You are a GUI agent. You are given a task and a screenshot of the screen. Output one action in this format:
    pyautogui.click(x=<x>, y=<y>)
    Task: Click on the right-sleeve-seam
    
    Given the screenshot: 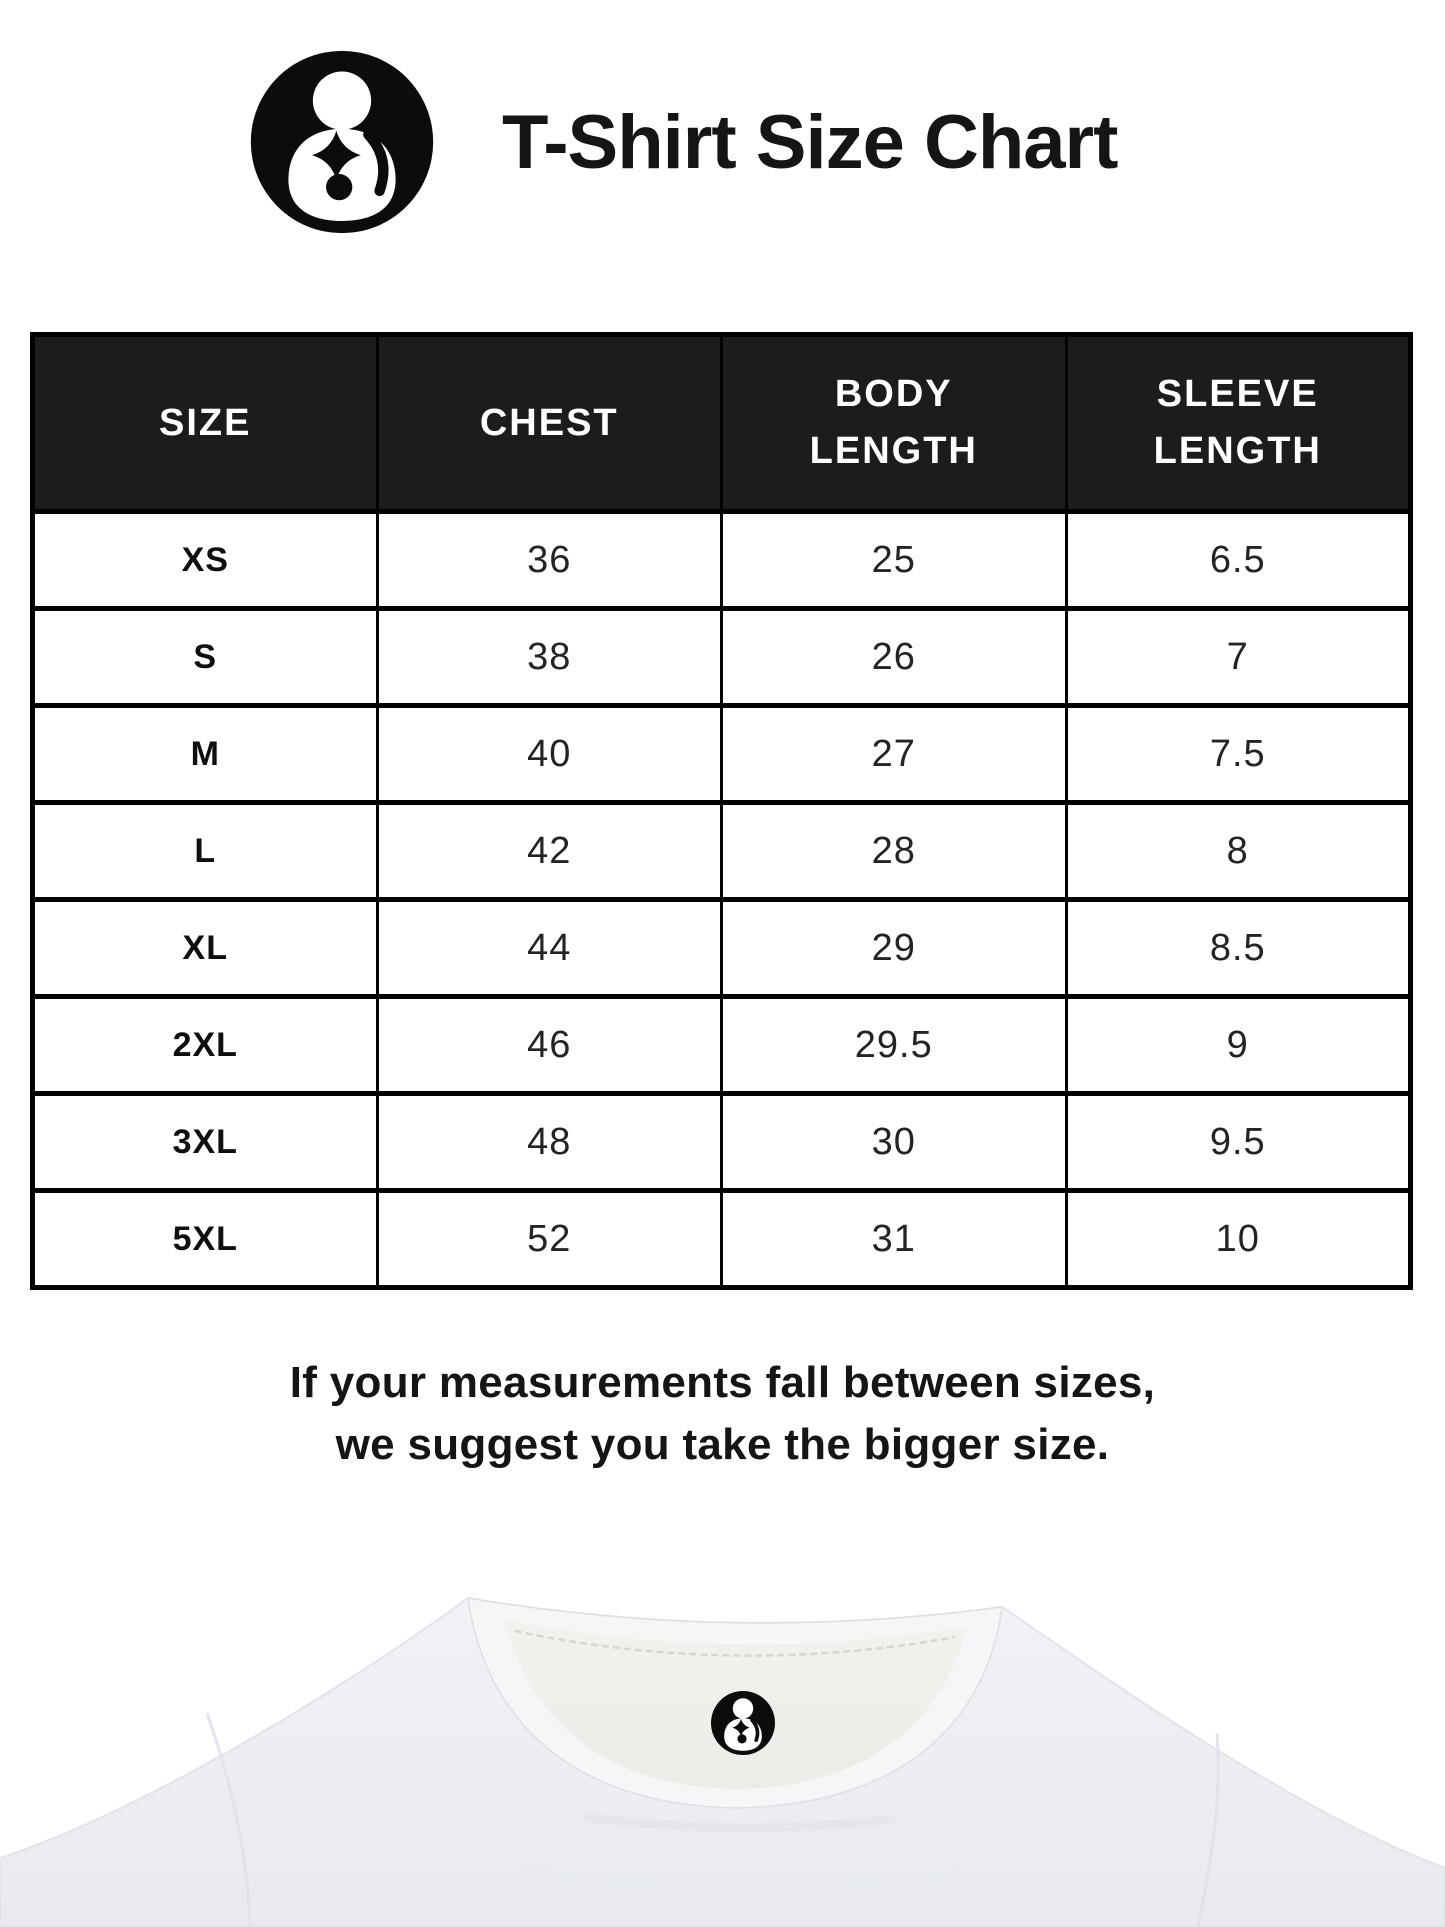 What is the action you would take?
    pyautogui.click(x=1208, y=1829)
    